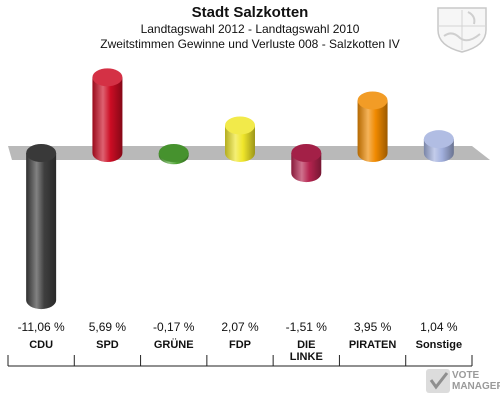 This screenshot has height=400, width=500. Describe the element at coordinates (174, 327) in the screenshot. I see `value-label-2: -0,17 %` at that location.